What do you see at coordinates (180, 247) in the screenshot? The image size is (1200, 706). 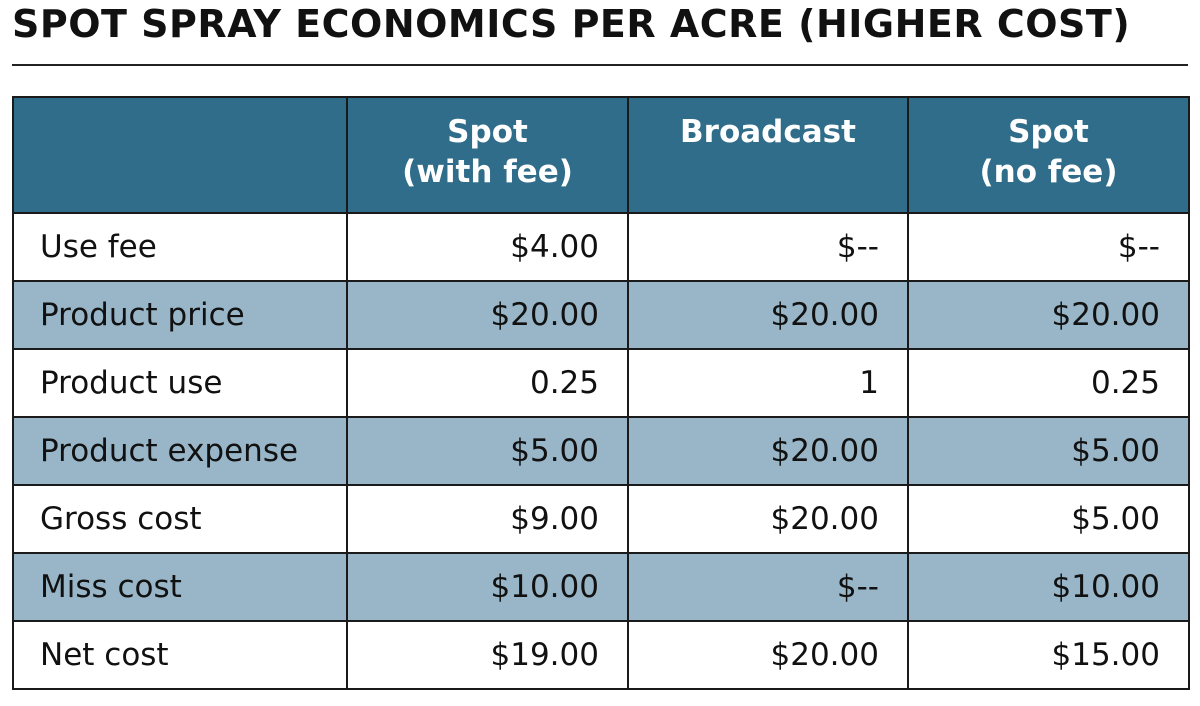 I see `row-label: Use fee` at bounding box center [180, 247].